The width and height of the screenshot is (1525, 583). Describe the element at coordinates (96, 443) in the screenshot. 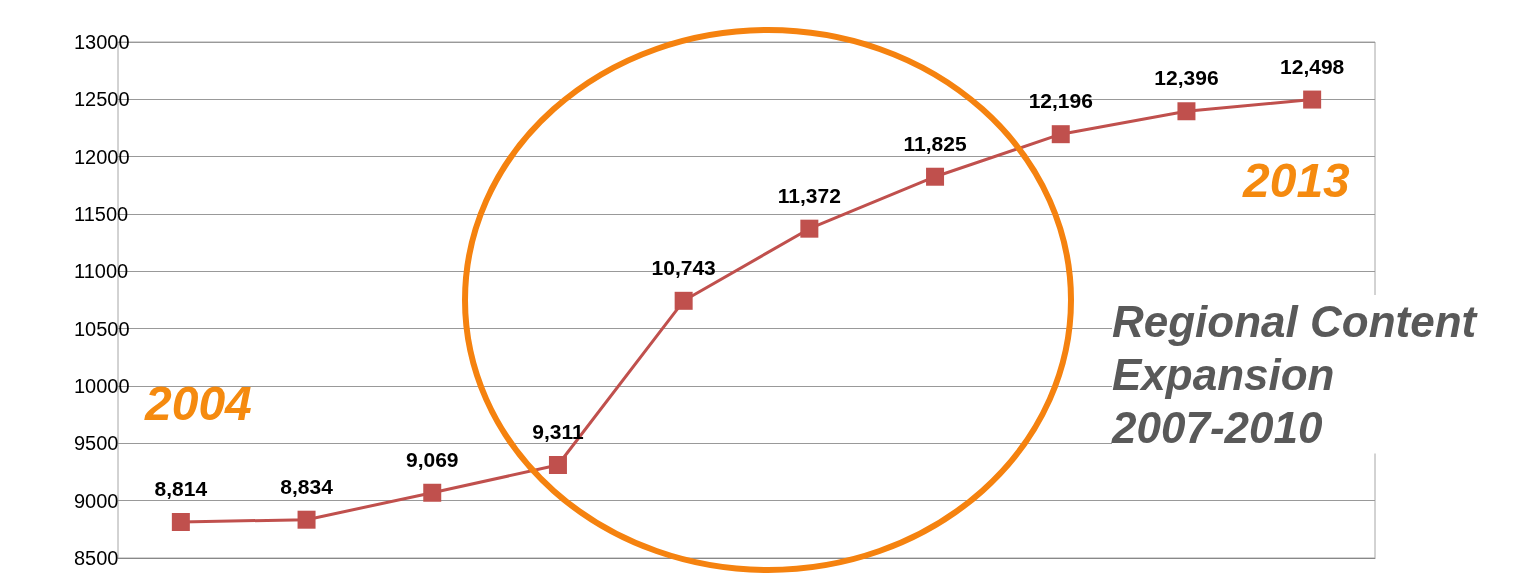

I see `y-tick-label: 9500` at that location.